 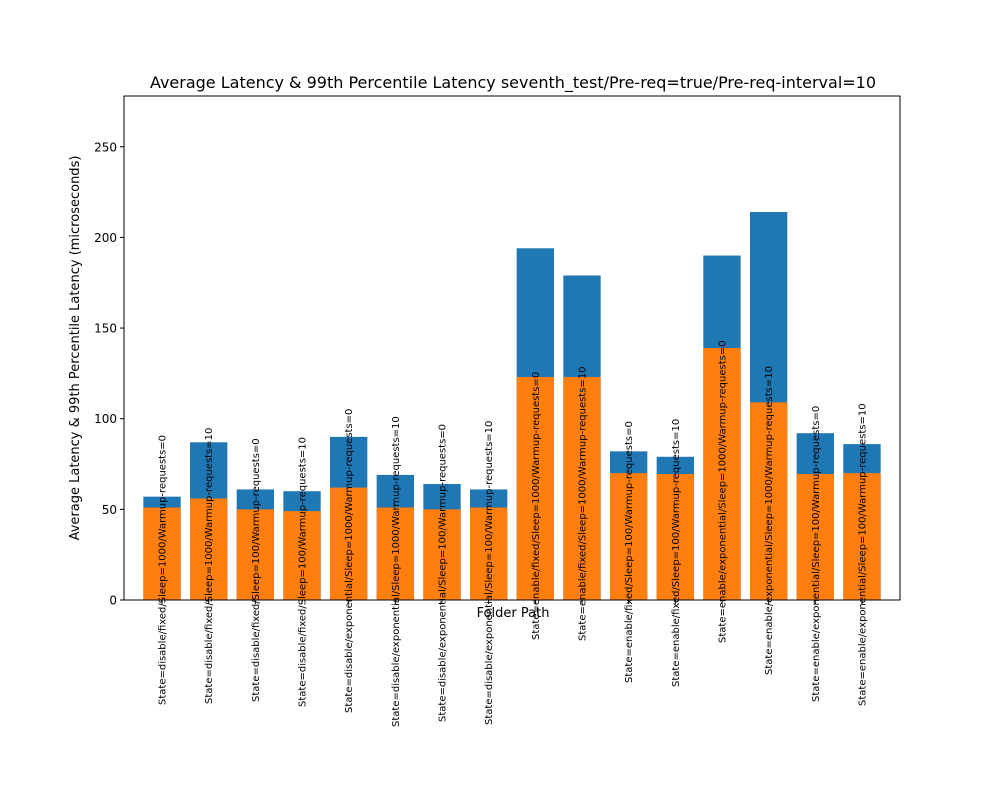 What do you see at coordinates (105, 329) in the screenshot?
I see `y-tick-label: 150` at bounding box center [105, 329].